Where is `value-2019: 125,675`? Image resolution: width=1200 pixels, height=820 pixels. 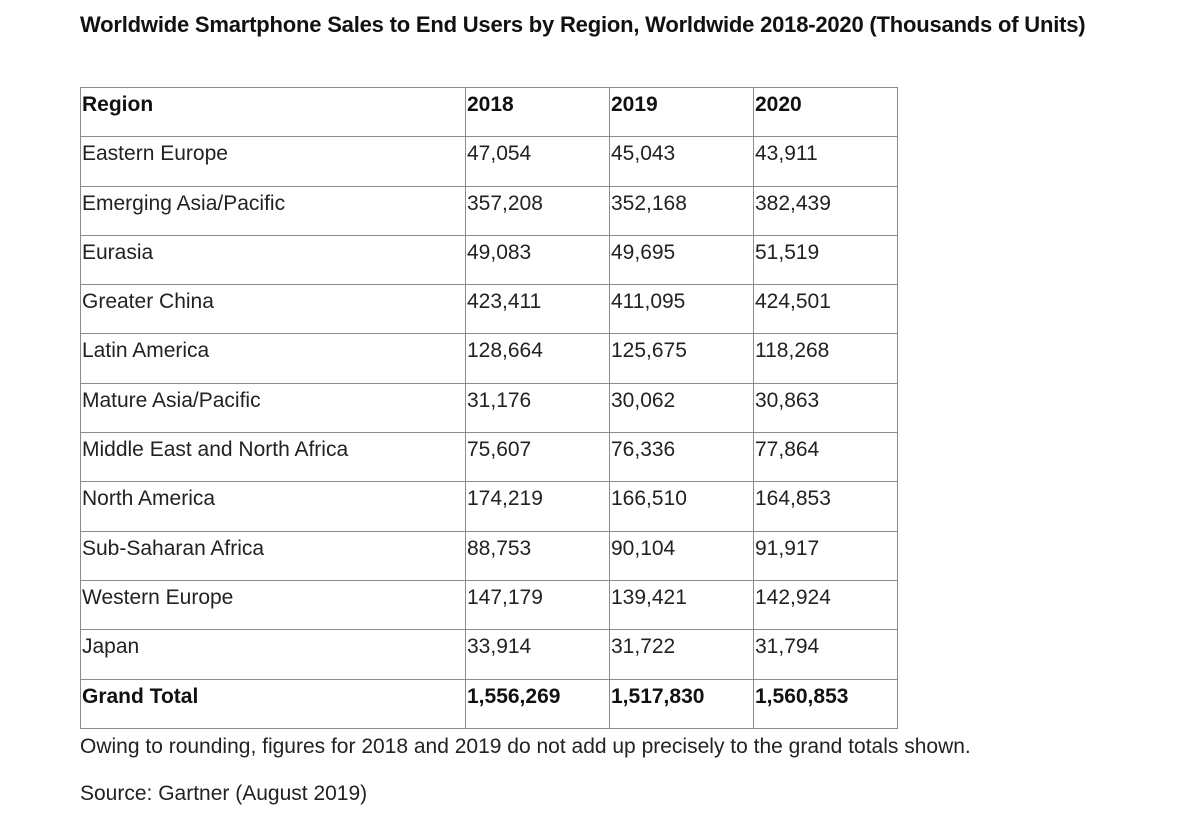
value-2019: 125,675 is located at coordinates (681, 358).